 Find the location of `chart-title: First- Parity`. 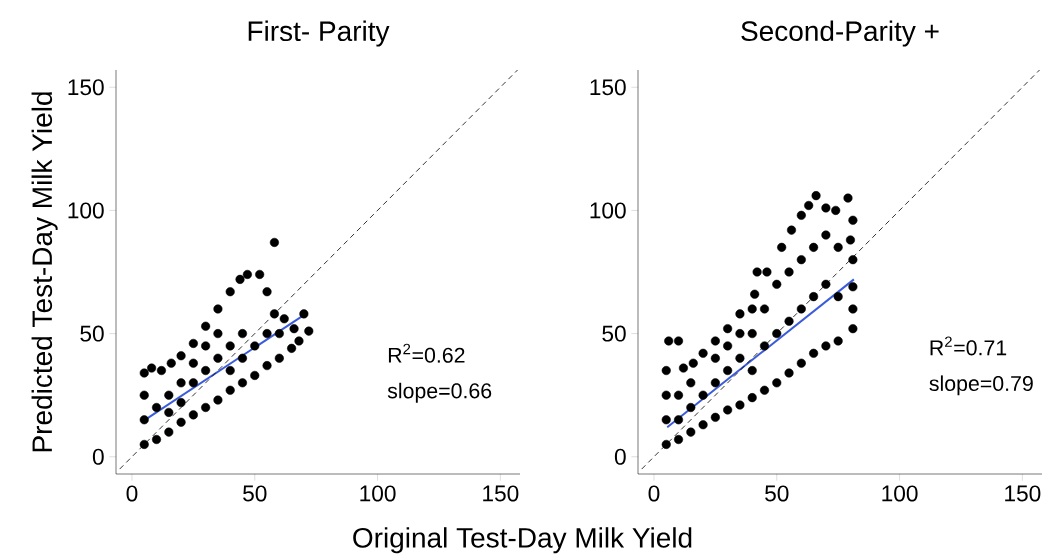

chart-title: First- Parity is located at coordinates (319, 33).